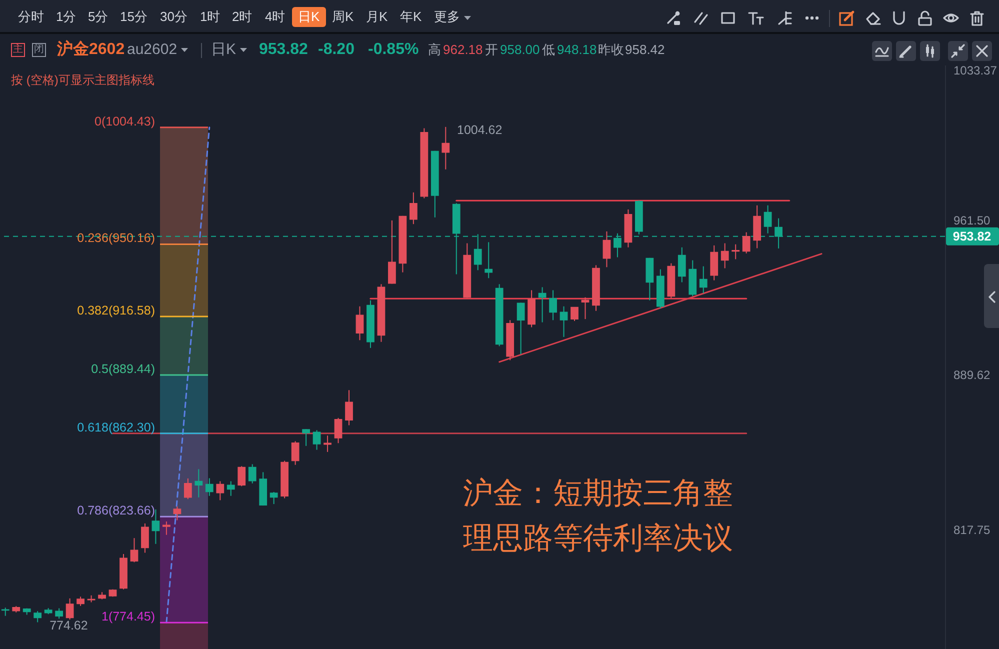 Image resolution: width=999 pixels, height=649 pixels. What do you see at coordinates (336, 49) in the screenshot?
I see `text: -8.20` at bounding box center [336, 49].